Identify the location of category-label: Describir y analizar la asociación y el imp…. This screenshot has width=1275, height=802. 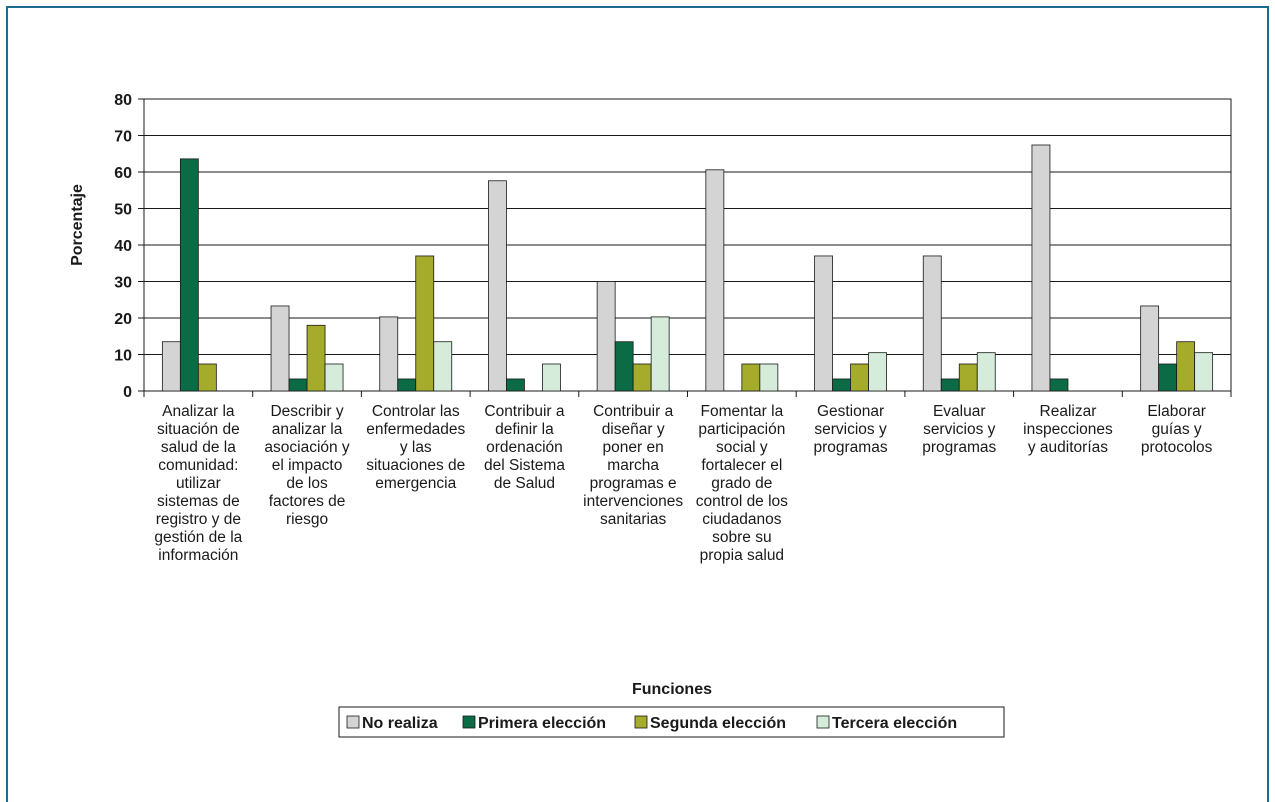
(307, 465).